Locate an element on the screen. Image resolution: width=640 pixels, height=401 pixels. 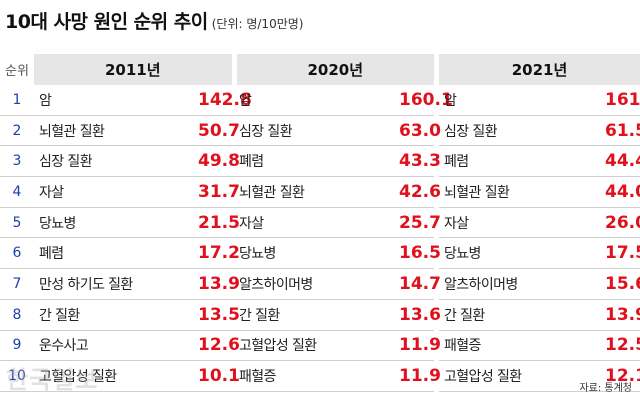
cause-2020: 뇌혈관 질환 is located at coordinates (316, 192).